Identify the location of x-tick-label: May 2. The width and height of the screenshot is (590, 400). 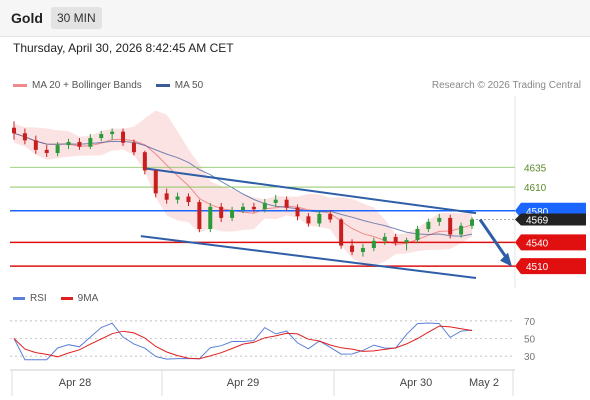
(484, 383).